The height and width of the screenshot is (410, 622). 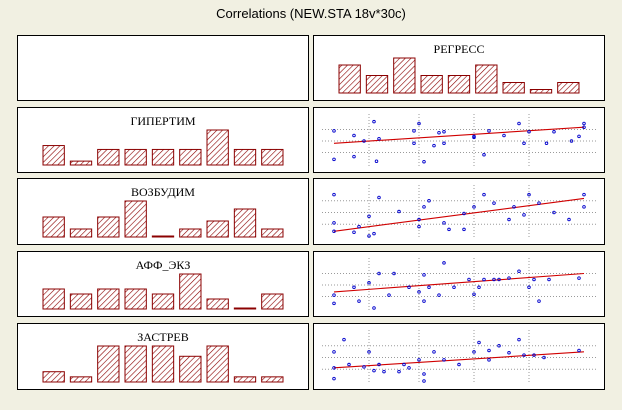 I want to click on histogram-panel-gipertim: ГИПЕРТИМ, so click(x=163, y=140).